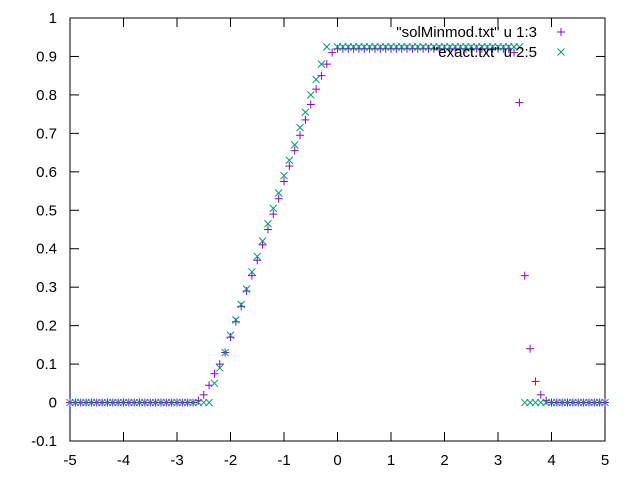 Image resolution: width=640 pixels, height=480 pixels. Describe the element at coordinates (230, 460) in the screenshot. I see `x-tick-label: -2` at that location.